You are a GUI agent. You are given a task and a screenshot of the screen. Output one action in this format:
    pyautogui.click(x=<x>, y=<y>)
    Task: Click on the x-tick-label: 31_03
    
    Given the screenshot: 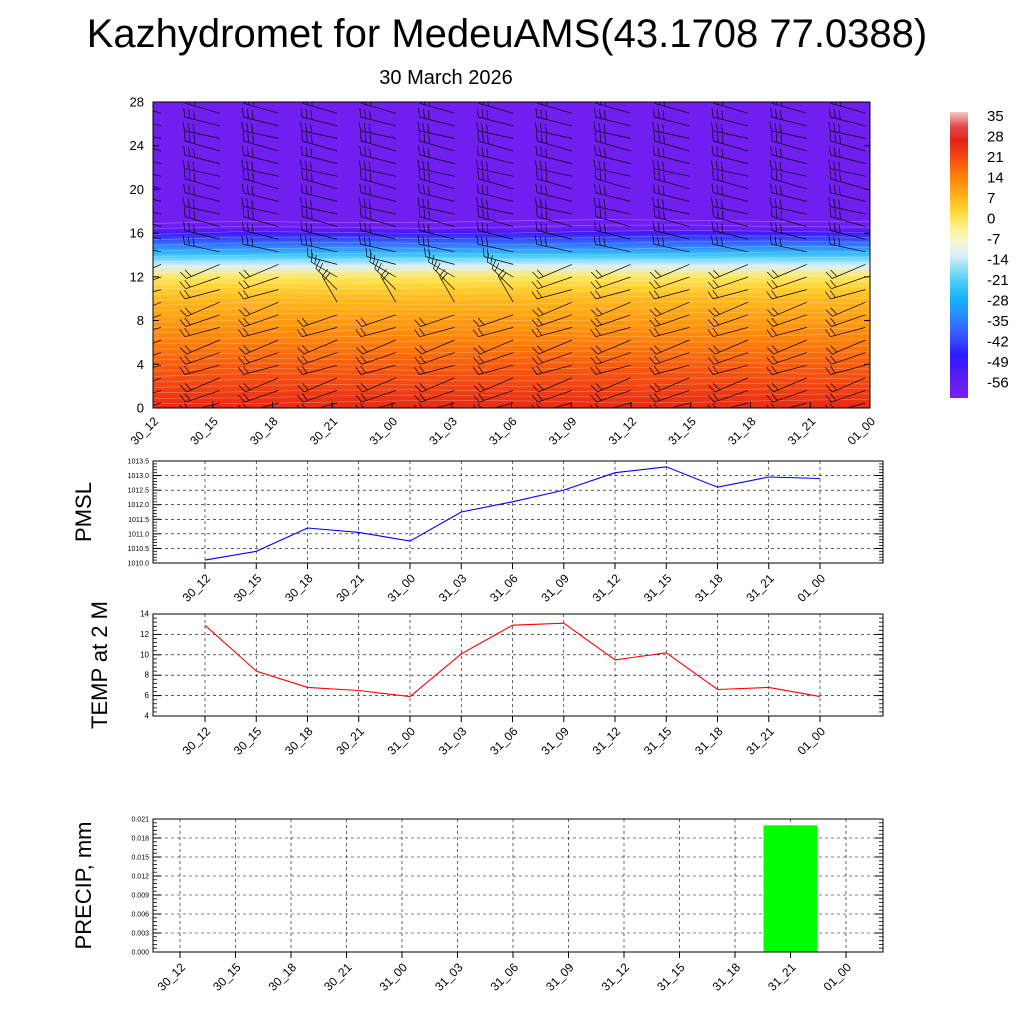 What is the action you would take?
    pyautogui.click(x=443, y=431)
    